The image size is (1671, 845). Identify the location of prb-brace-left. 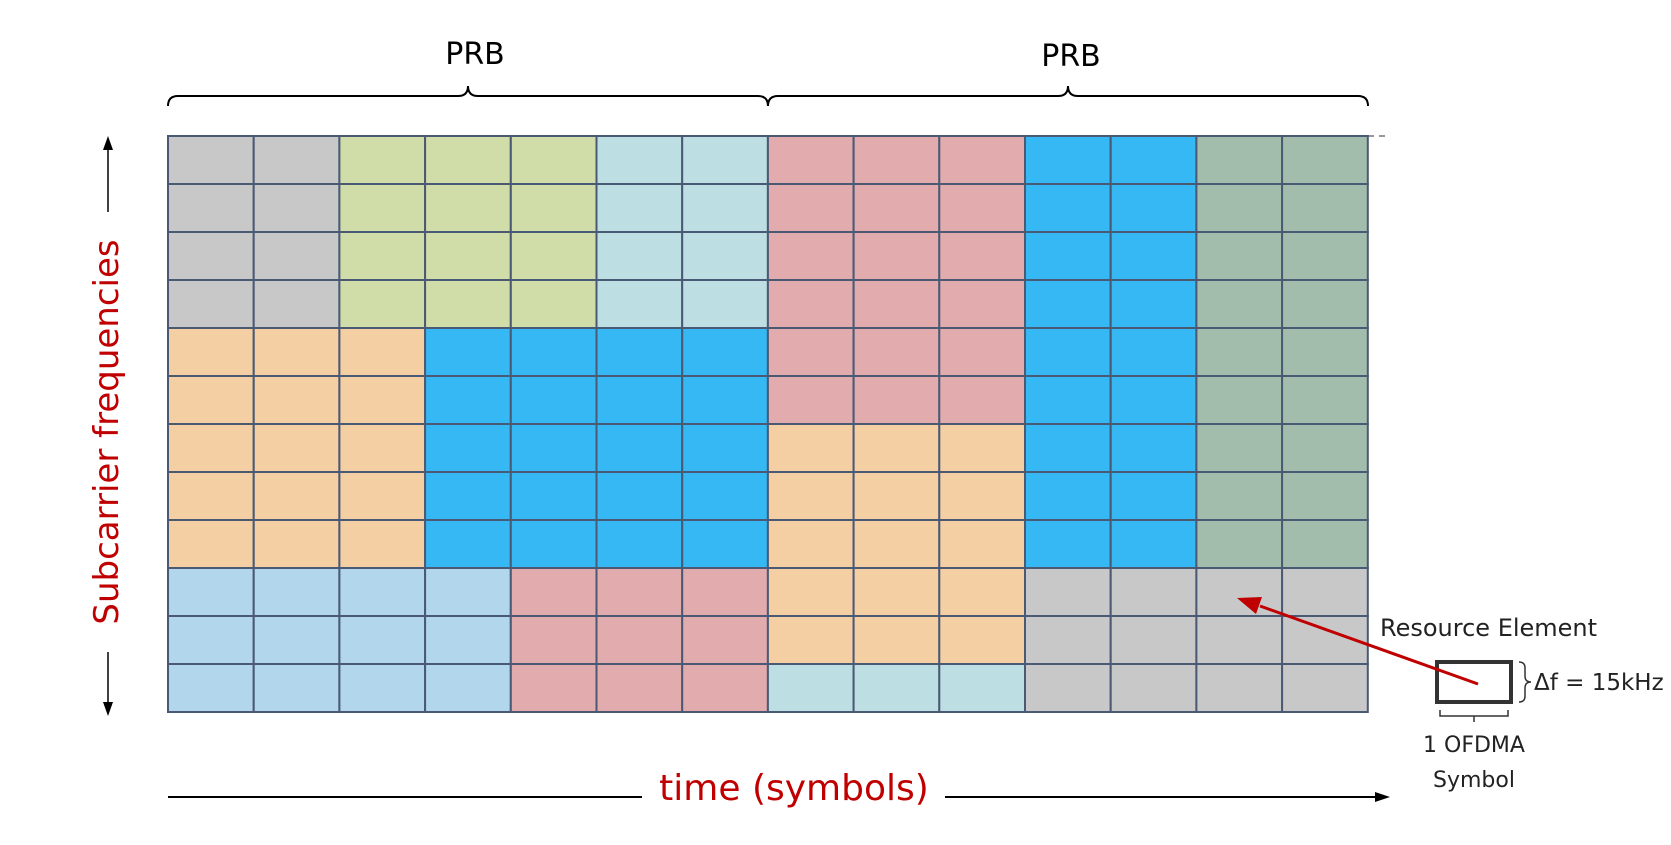
(468, 96).